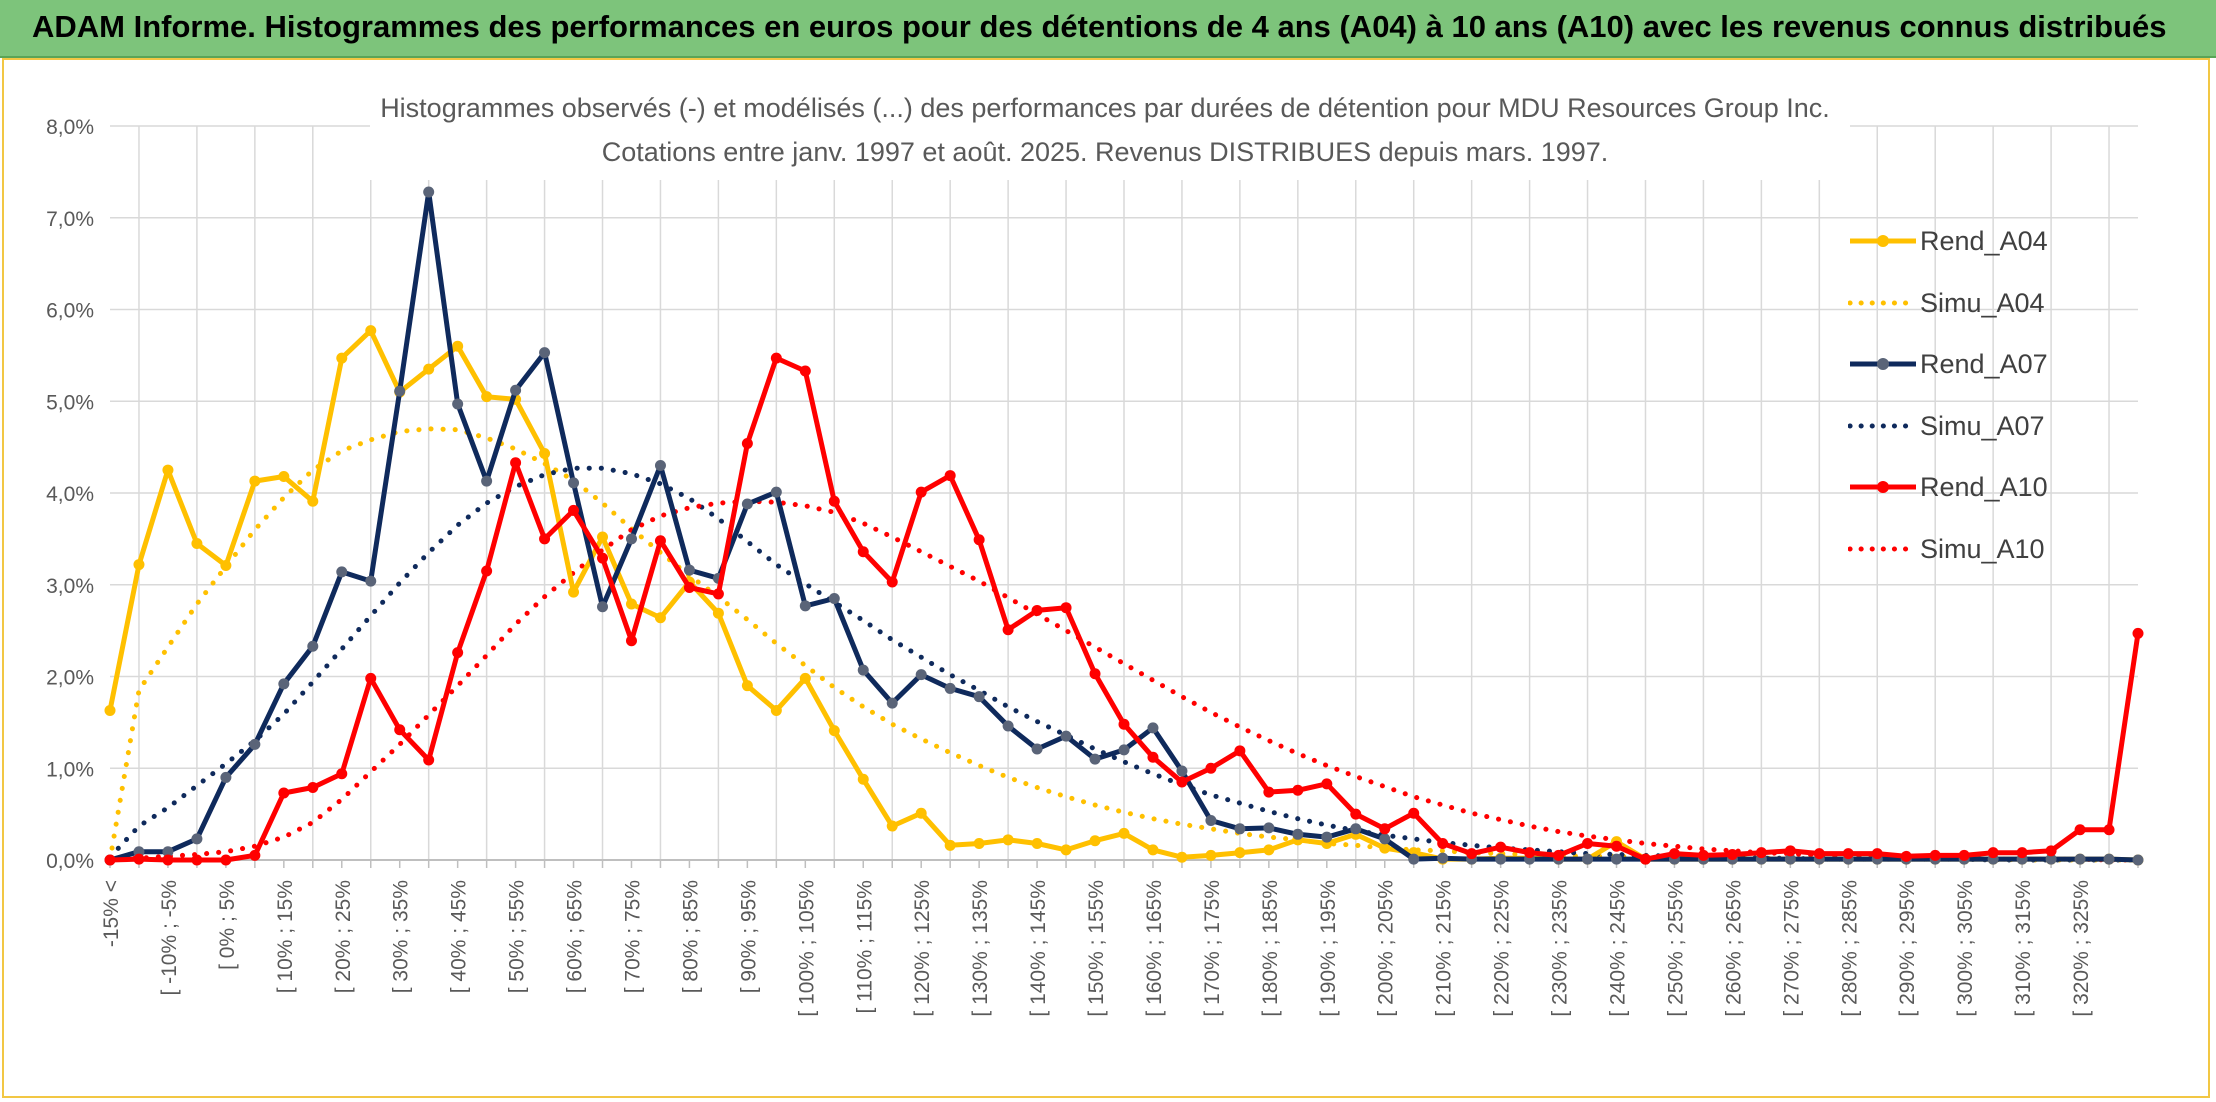 Image resolution: width=2216 pixels, height=1102 pixels. I want to click on x-tick-label: [ 180% ; 185%, so click(1270, 948).